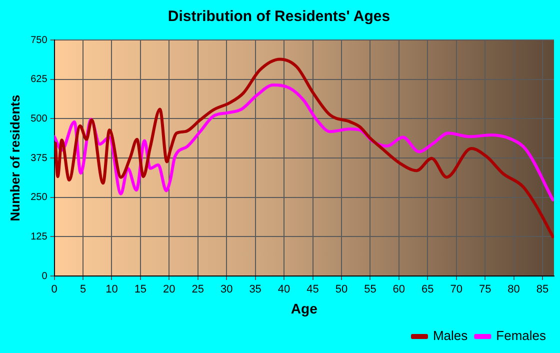 Image resolution: width=560 pixels, height=353 pixels. What do you see at coordinates (39, 40) in the screenshot?
I see `y-tick-label: 750` at bounding box center [39, 40].